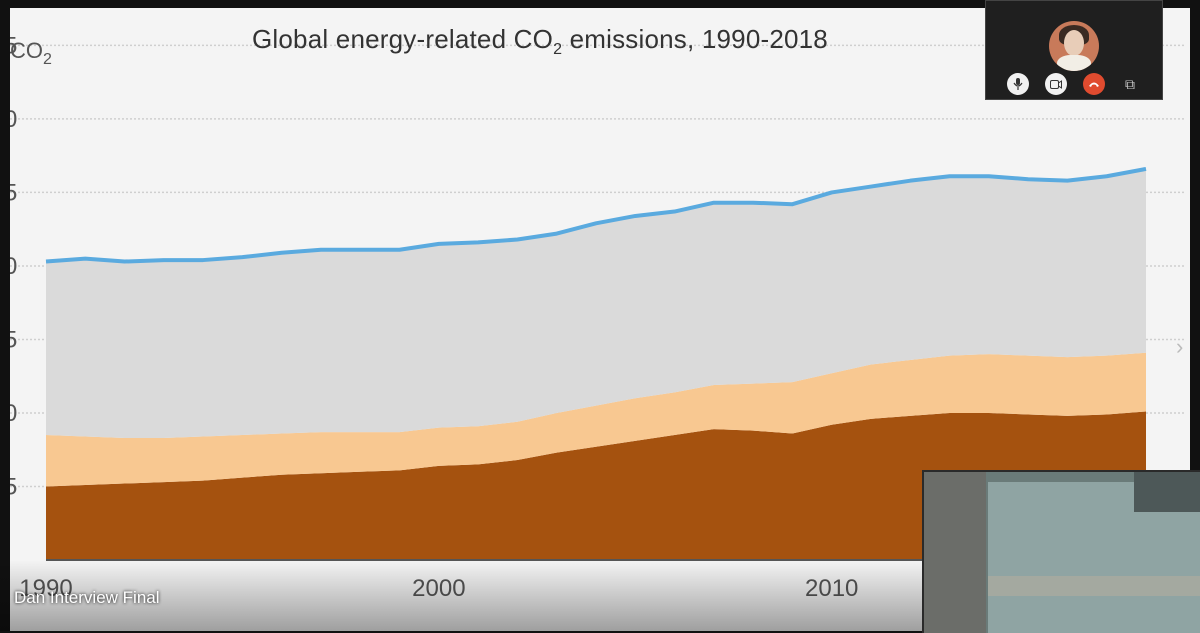  I want to click on avatar-face, so click(1074, 43).